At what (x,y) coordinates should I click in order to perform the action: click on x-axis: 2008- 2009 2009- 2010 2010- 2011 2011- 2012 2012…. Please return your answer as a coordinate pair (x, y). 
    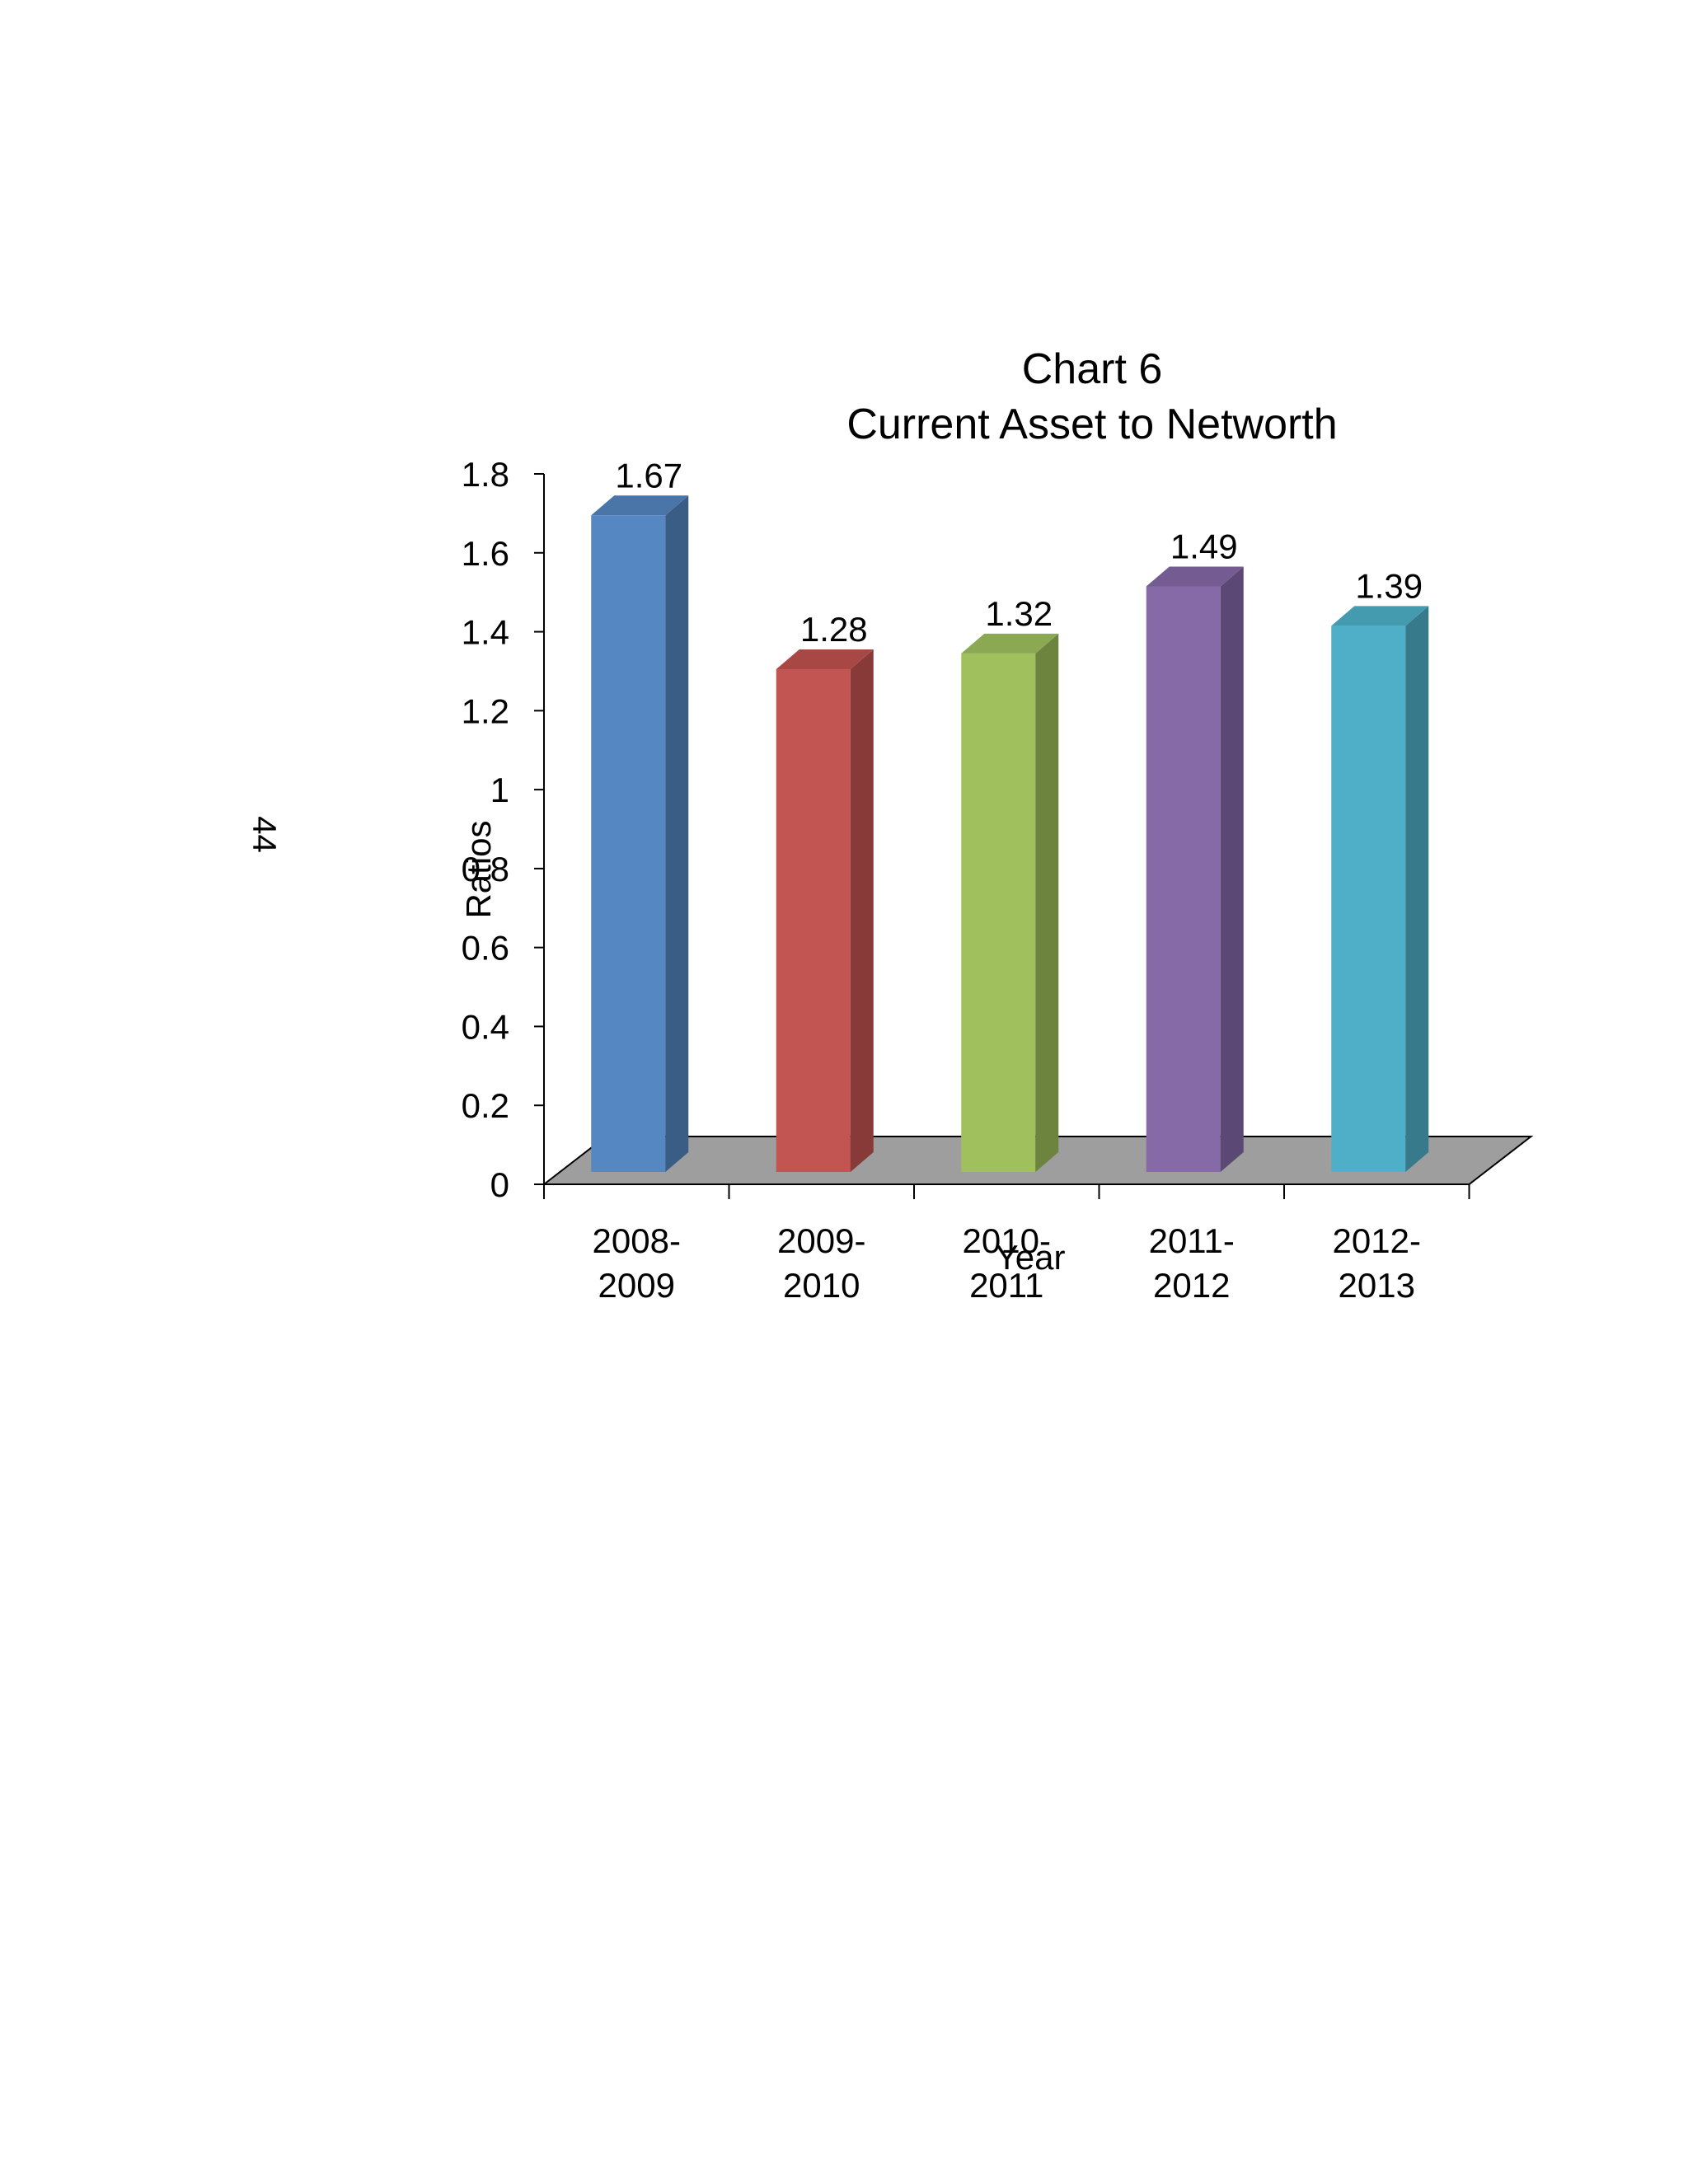
    Looking at the image, I should click on (1006, 1244).